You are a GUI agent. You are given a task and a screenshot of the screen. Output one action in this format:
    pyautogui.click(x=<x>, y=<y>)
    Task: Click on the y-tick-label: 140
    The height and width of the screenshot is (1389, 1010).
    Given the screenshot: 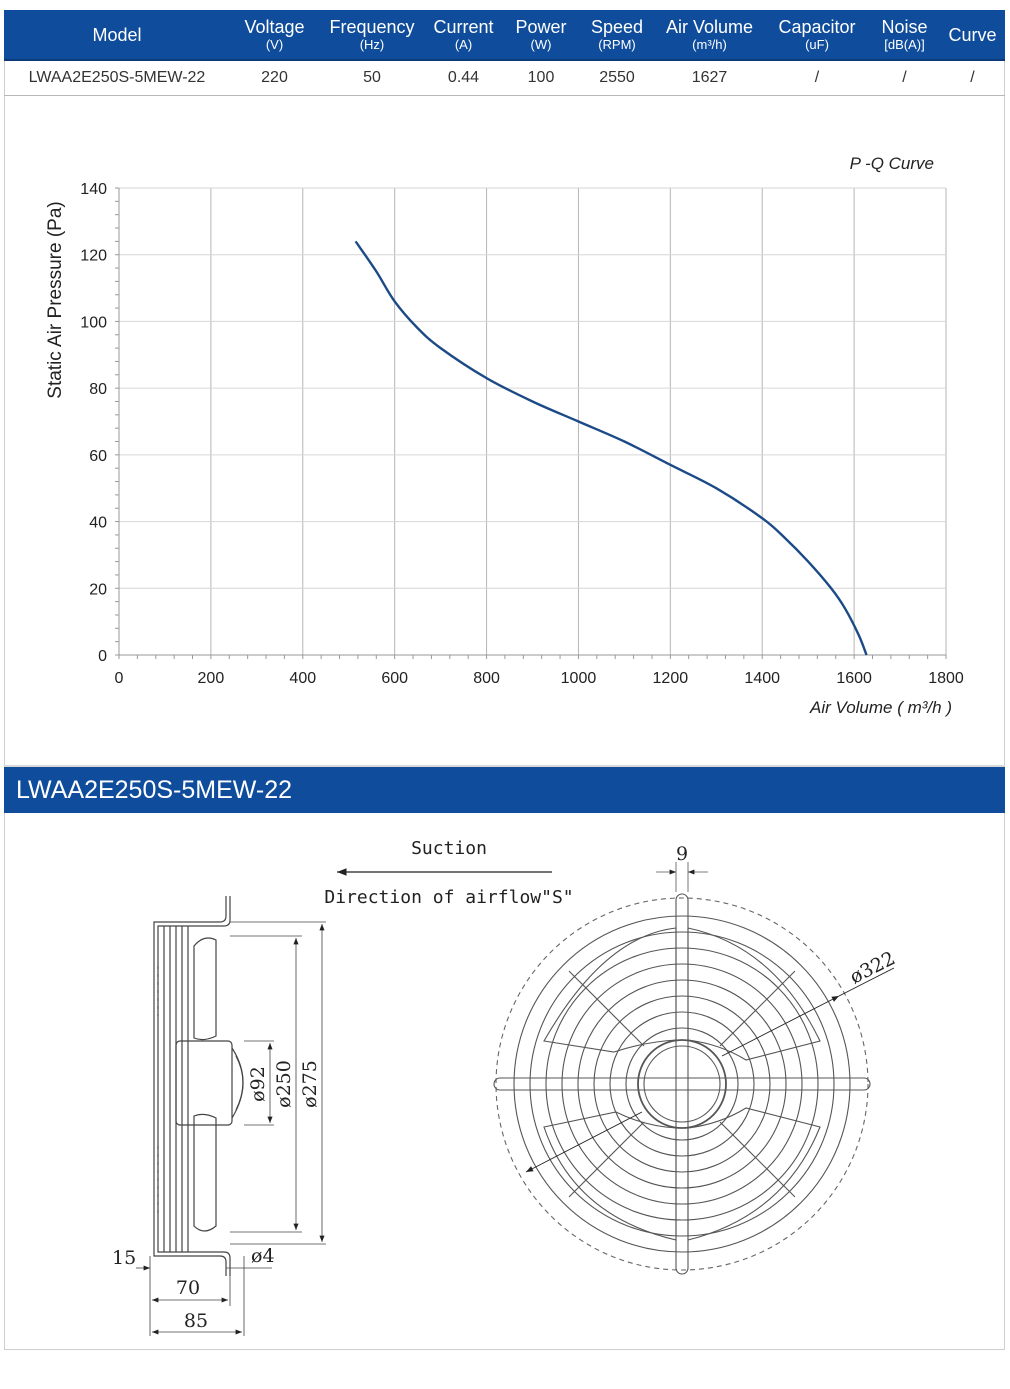 What is the action you would take?
    pyautogui.click(x=93, y=189)
    